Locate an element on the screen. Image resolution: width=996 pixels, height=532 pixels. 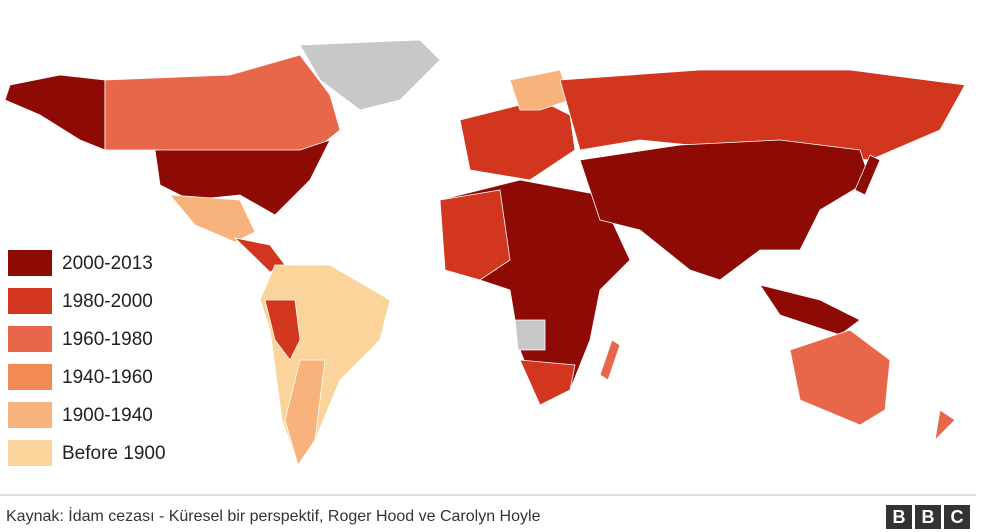
legend-label: 1900-1940 is located at coordinates (107, 415).